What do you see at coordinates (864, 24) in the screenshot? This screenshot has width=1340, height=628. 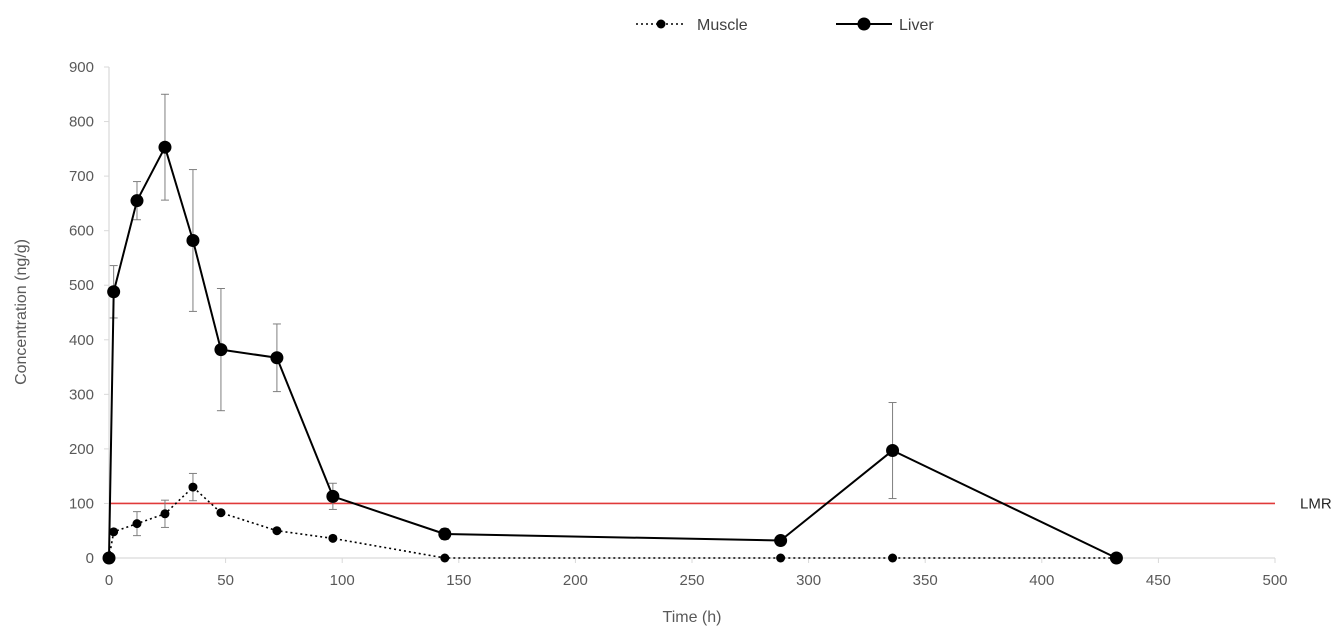 I see `legend-liver-marker` at bounding box center [864, 24].